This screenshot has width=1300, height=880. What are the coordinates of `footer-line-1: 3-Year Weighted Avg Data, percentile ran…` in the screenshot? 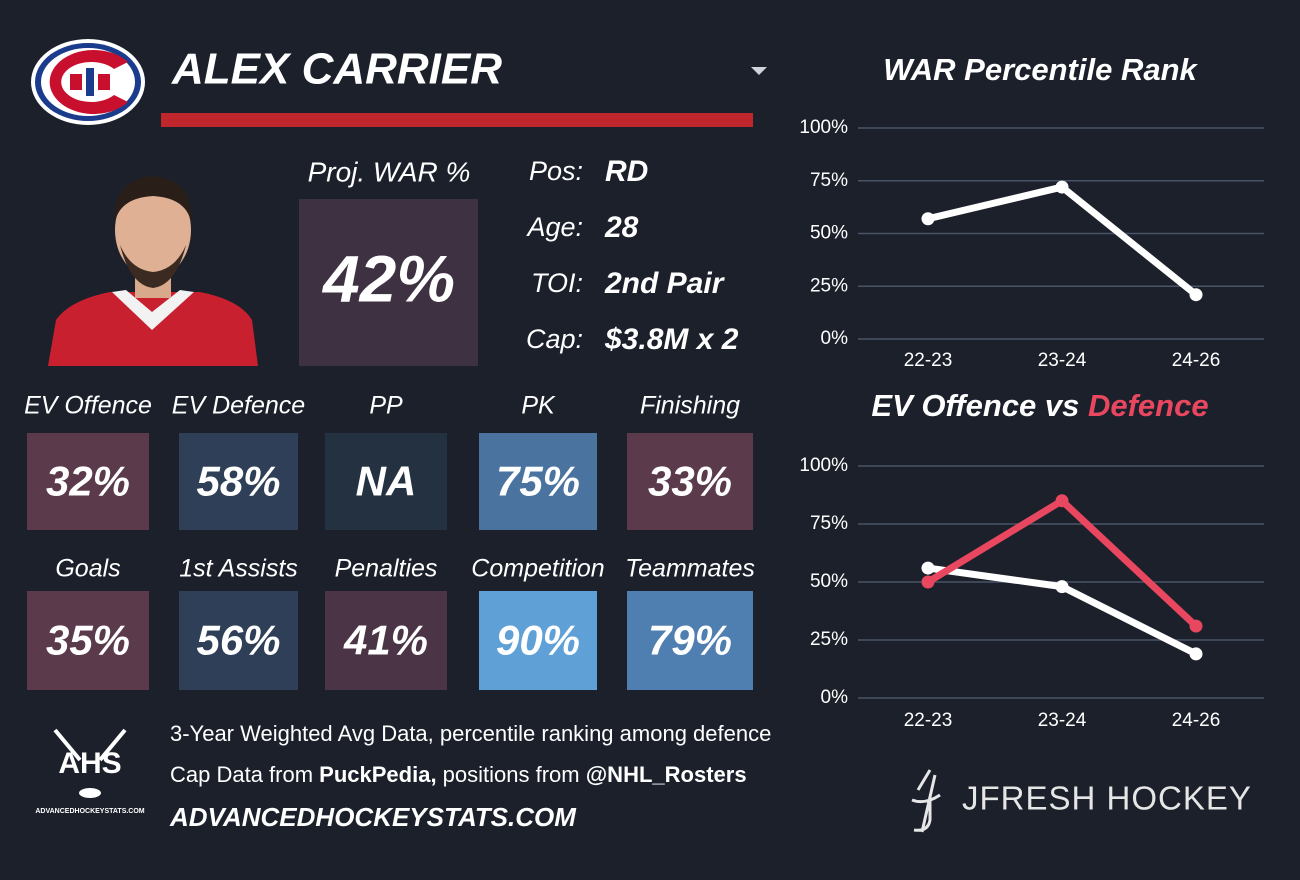 It's located at (470, 733).